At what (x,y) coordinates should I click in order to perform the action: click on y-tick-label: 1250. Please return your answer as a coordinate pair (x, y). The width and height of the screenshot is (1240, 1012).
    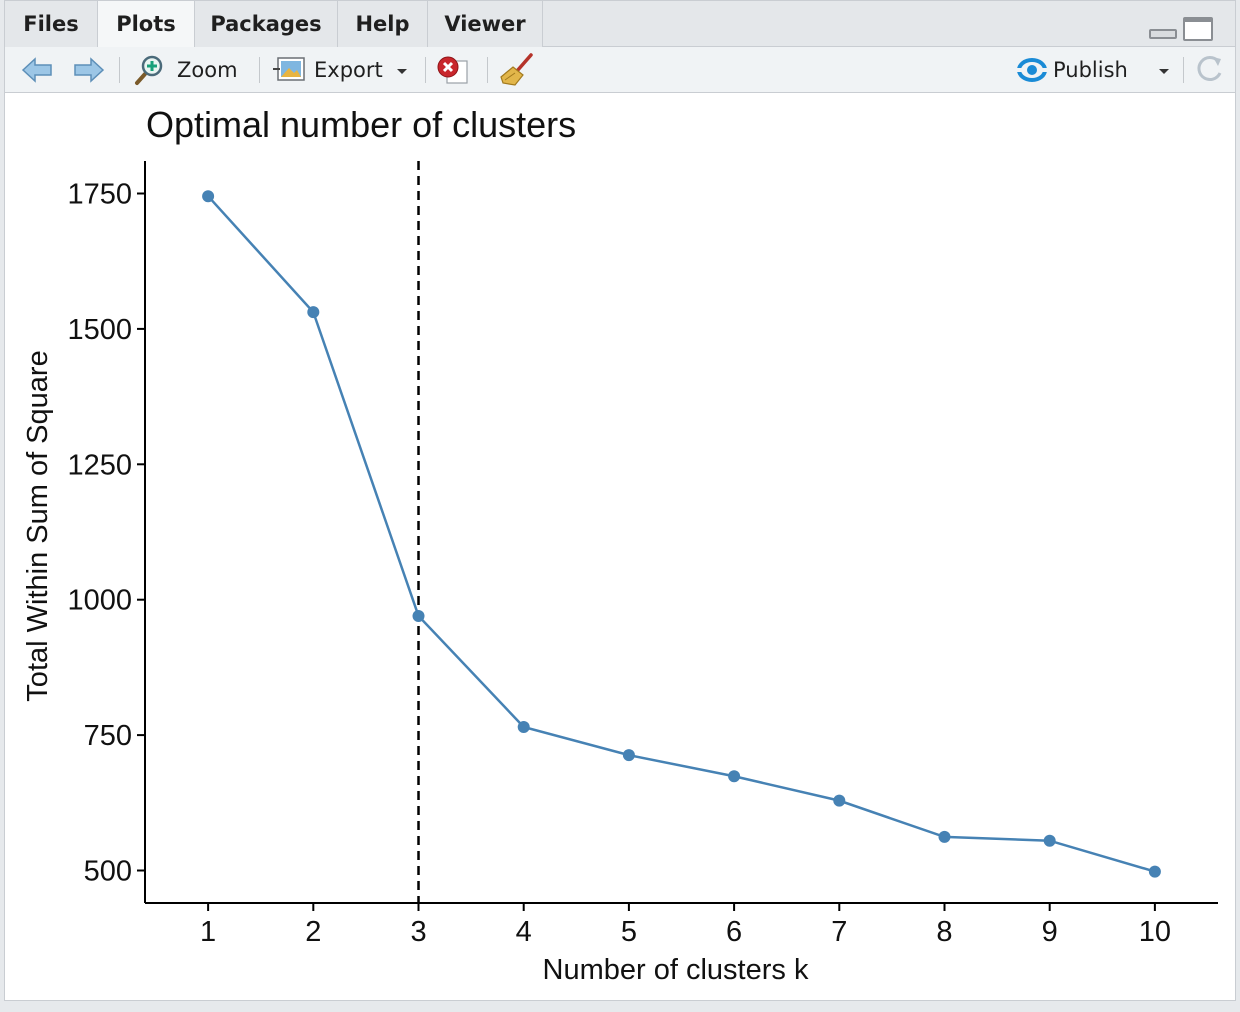
    Looking at the image, I should click on (99, 465).